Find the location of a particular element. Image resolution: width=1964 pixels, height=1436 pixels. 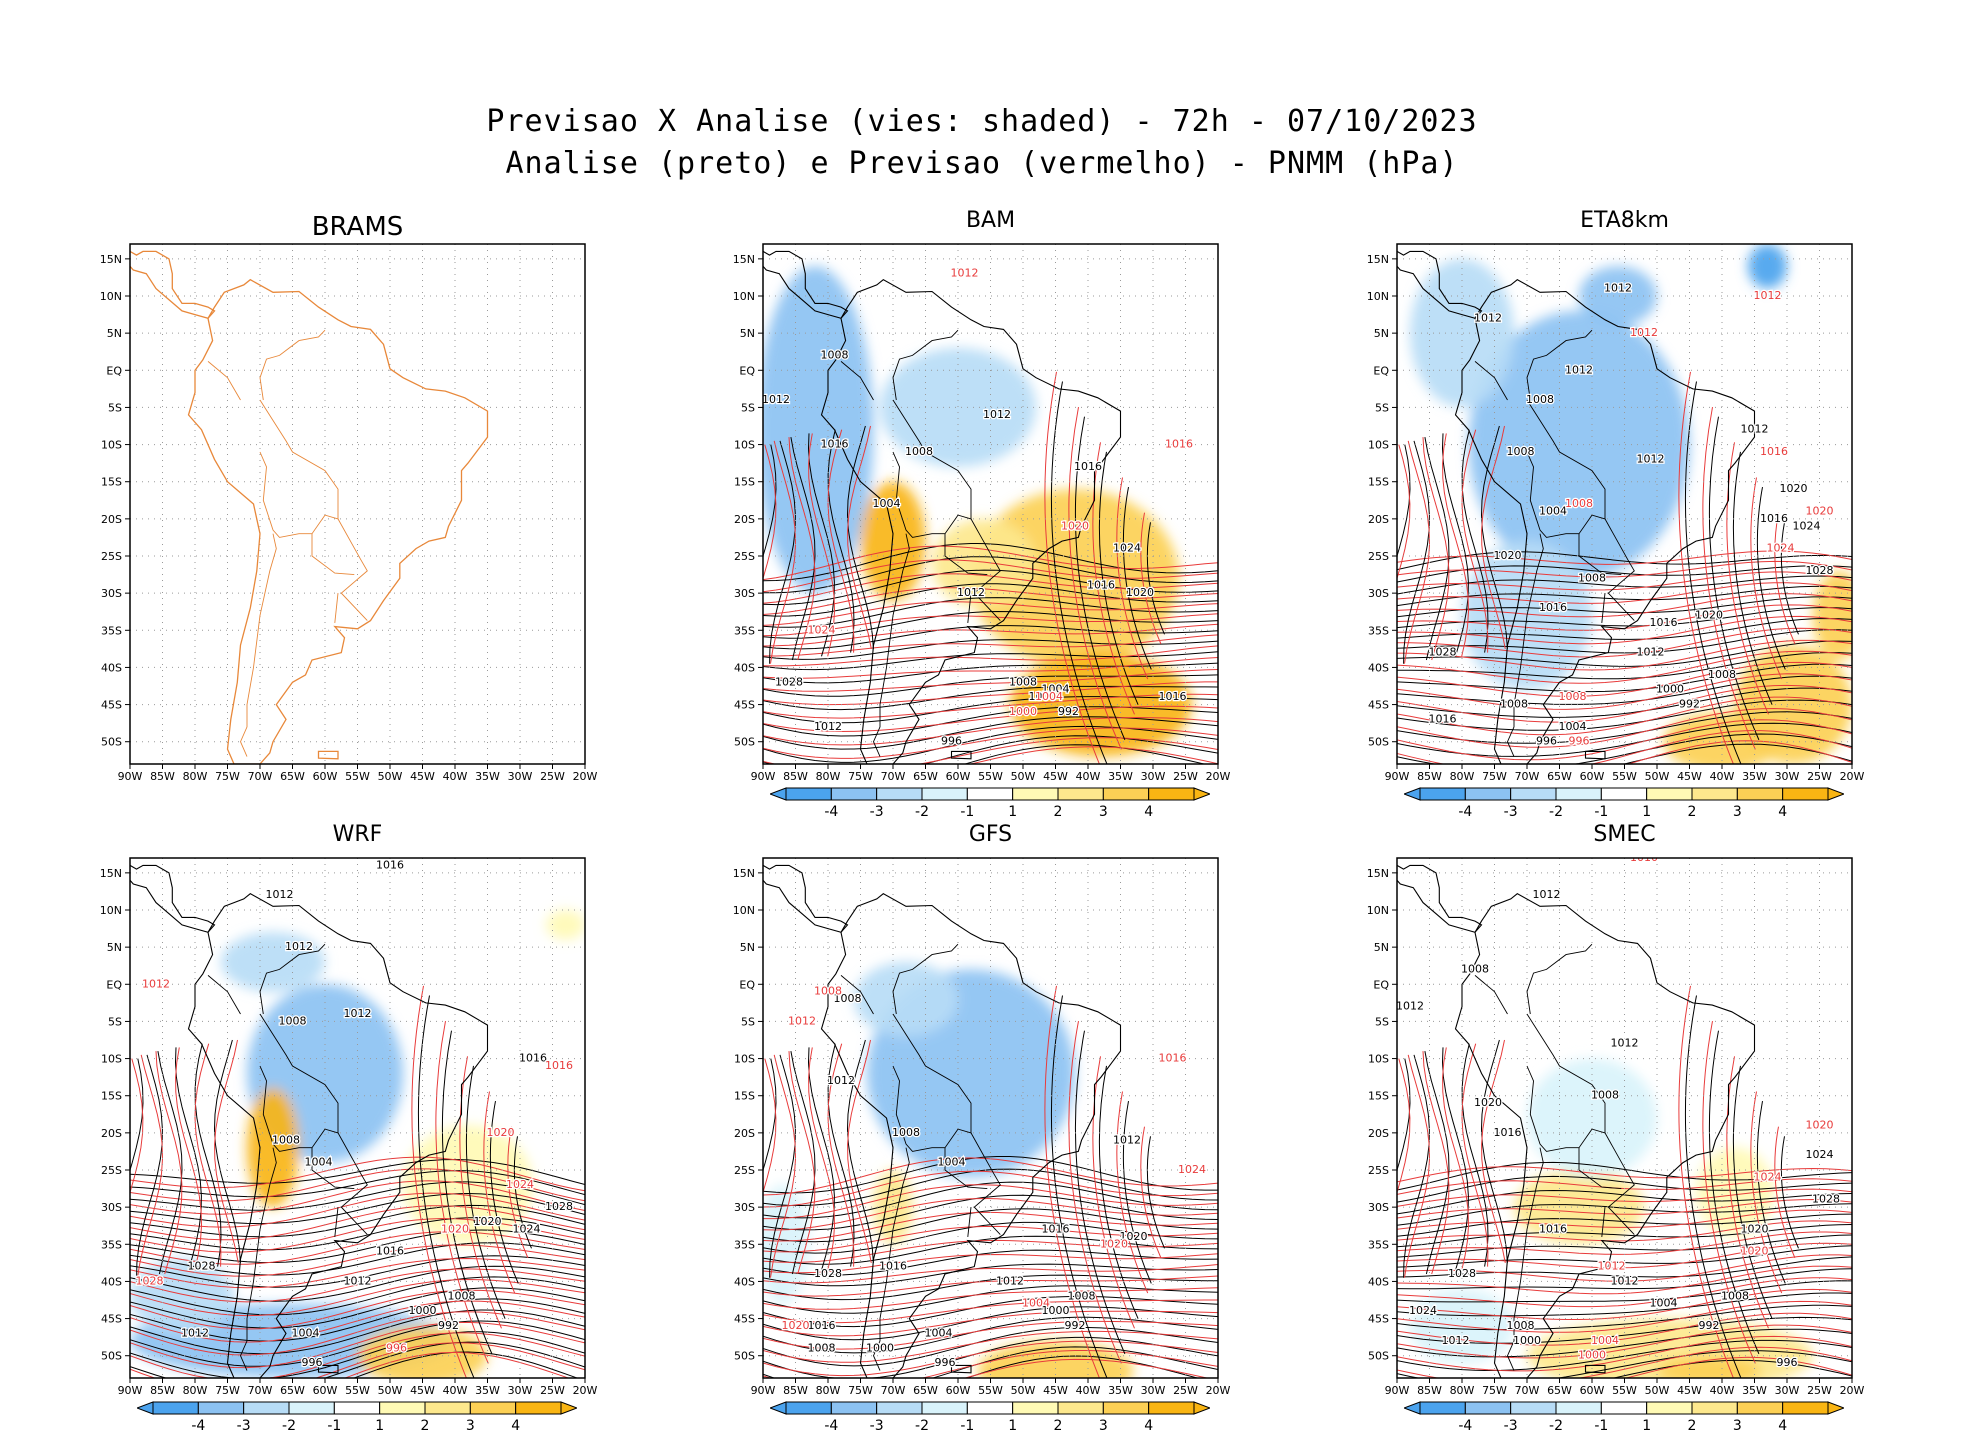

south-america-coastline is located at coordinates (971, 521).